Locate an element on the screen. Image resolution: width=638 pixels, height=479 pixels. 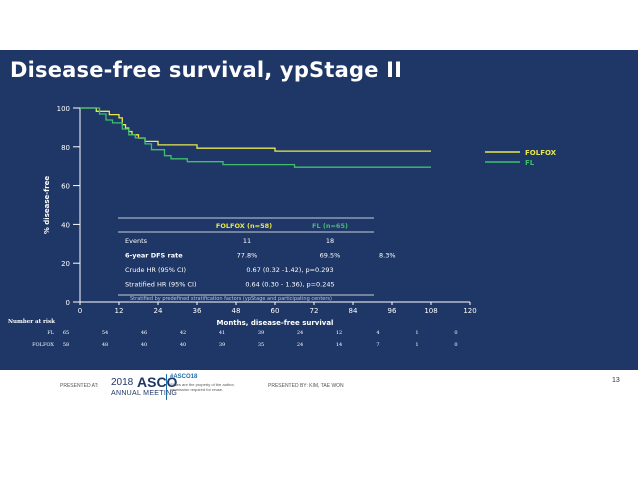
y-tick-label: 0 is located at coordinates (68, 303).